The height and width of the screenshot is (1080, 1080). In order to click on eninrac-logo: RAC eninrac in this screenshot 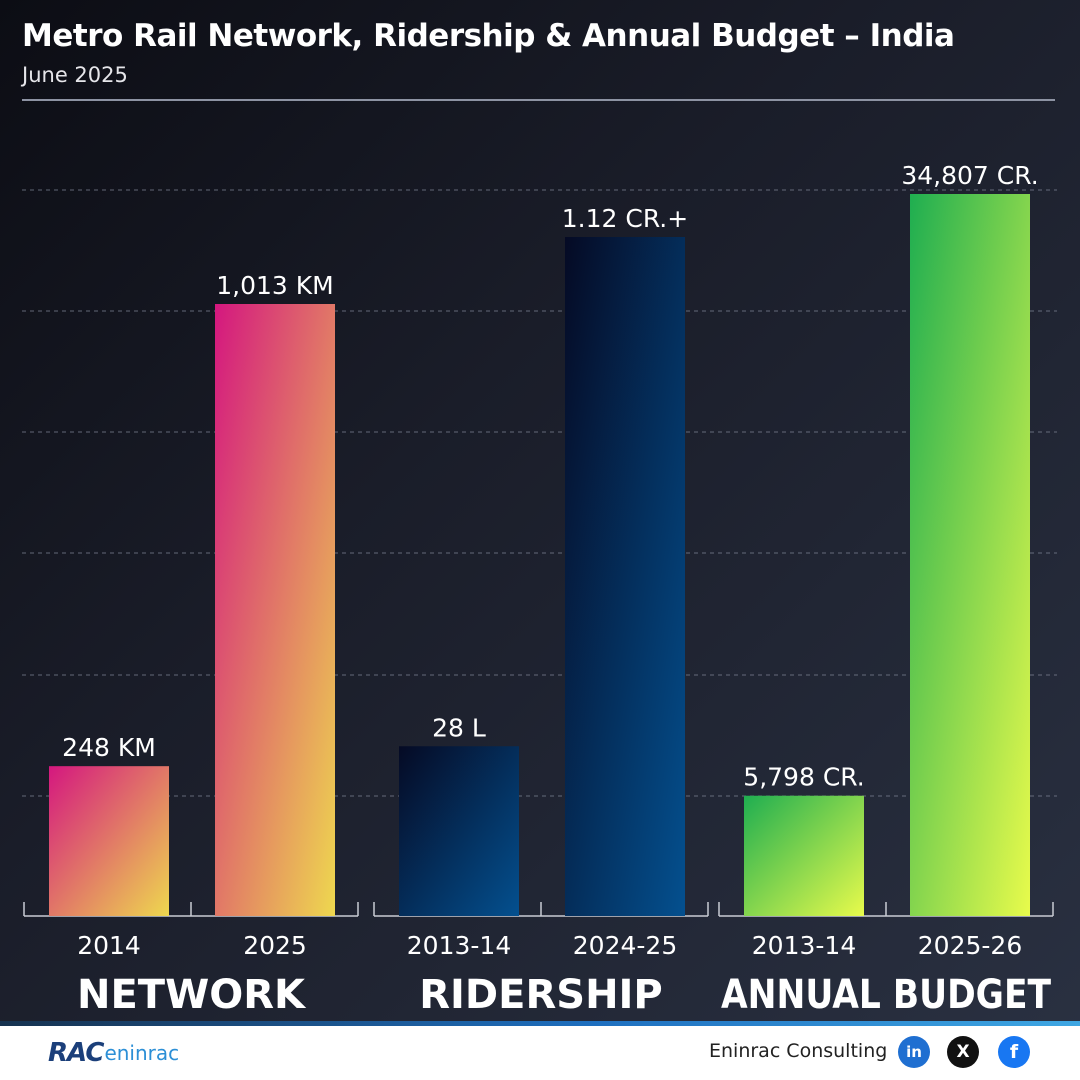, I will do `click(113, 1053)`.